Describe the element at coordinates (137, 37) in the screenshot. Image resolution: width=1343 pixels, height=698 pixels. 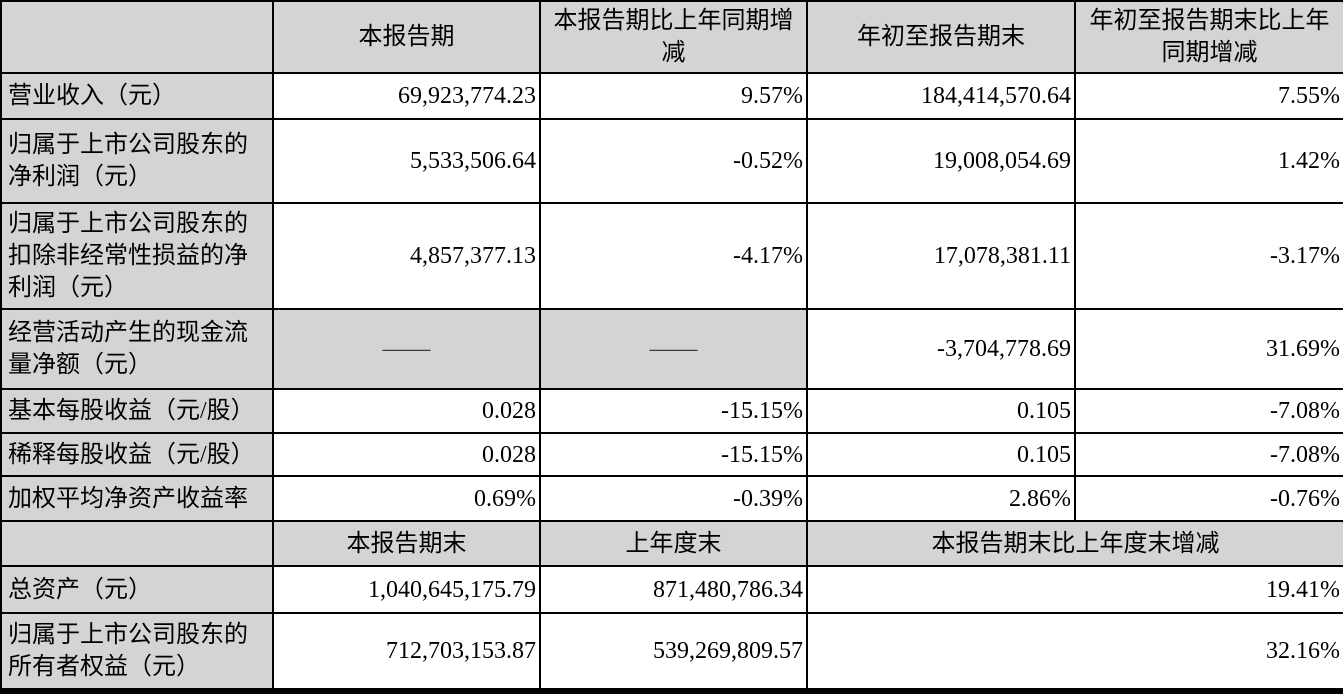
I see `header-item-blank` at that location.